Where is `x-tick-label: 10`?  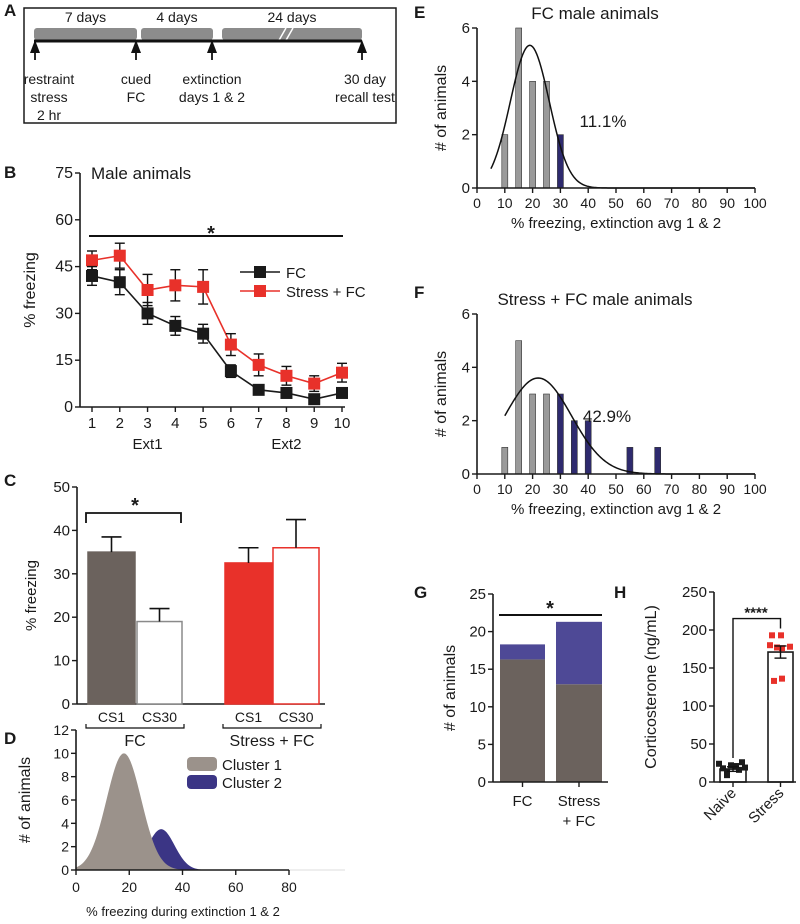
x-tick-label: 10 is located at coordinates (505, 203).